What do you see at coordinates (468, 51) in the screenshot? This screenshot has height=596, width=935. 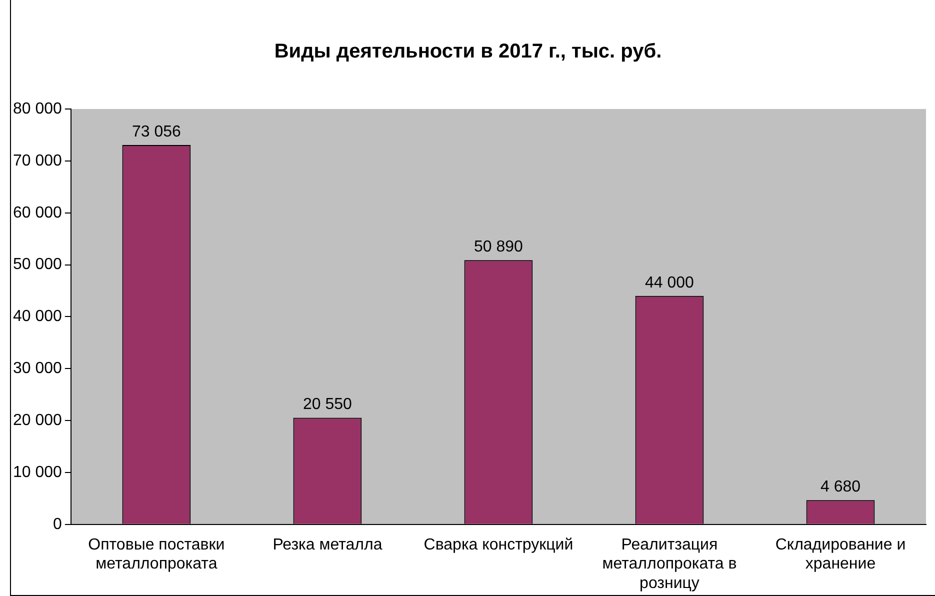 I see `chart-title: Виды деятельности в 2017 г., тыс. руб.` at bounding box center [468, 51].